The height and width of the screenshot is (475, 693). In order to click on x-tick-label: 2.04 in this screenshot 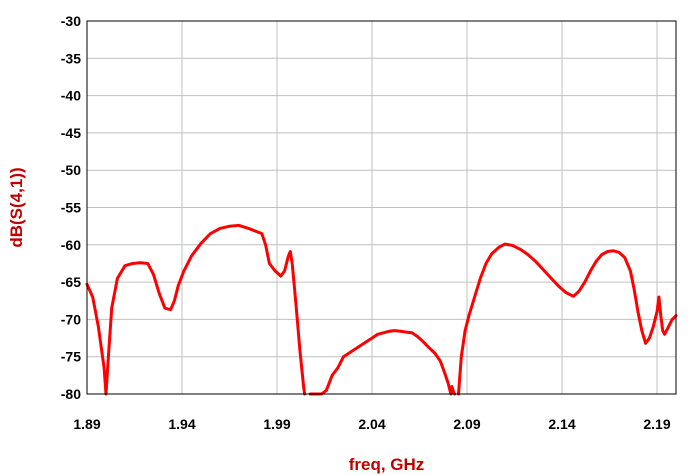, I will do `click(371, 424)`.